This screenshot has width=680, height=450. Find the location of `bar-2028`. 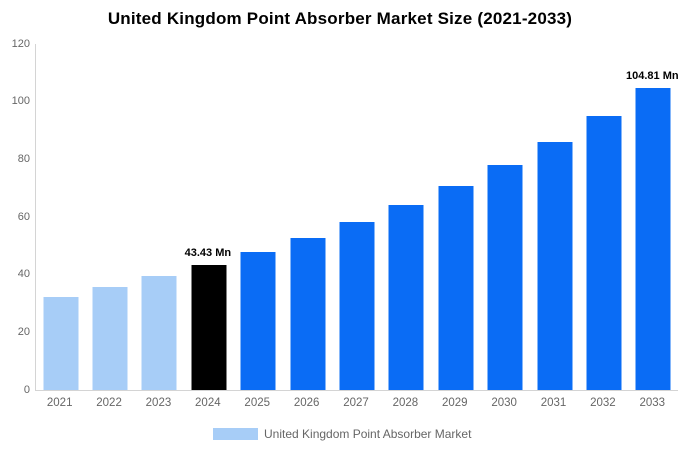

bar-2028 is located at coordinates (406, 297).